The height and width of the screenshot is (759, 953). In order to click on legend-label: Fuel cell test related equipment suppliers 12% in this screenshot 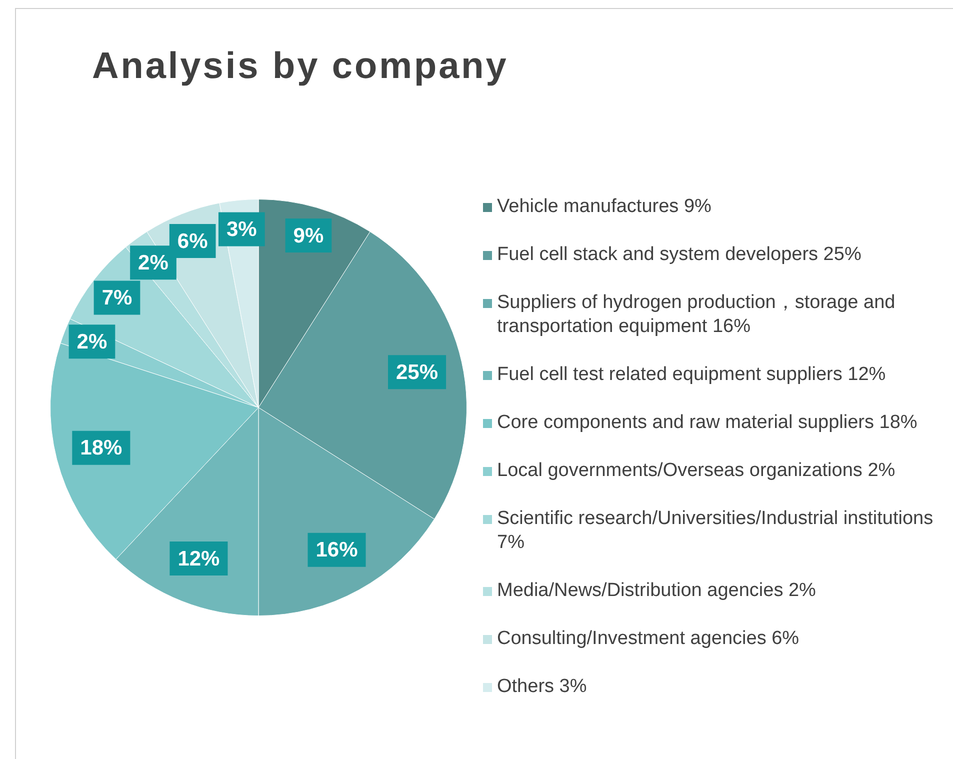, I will do `click(691, 375)`.